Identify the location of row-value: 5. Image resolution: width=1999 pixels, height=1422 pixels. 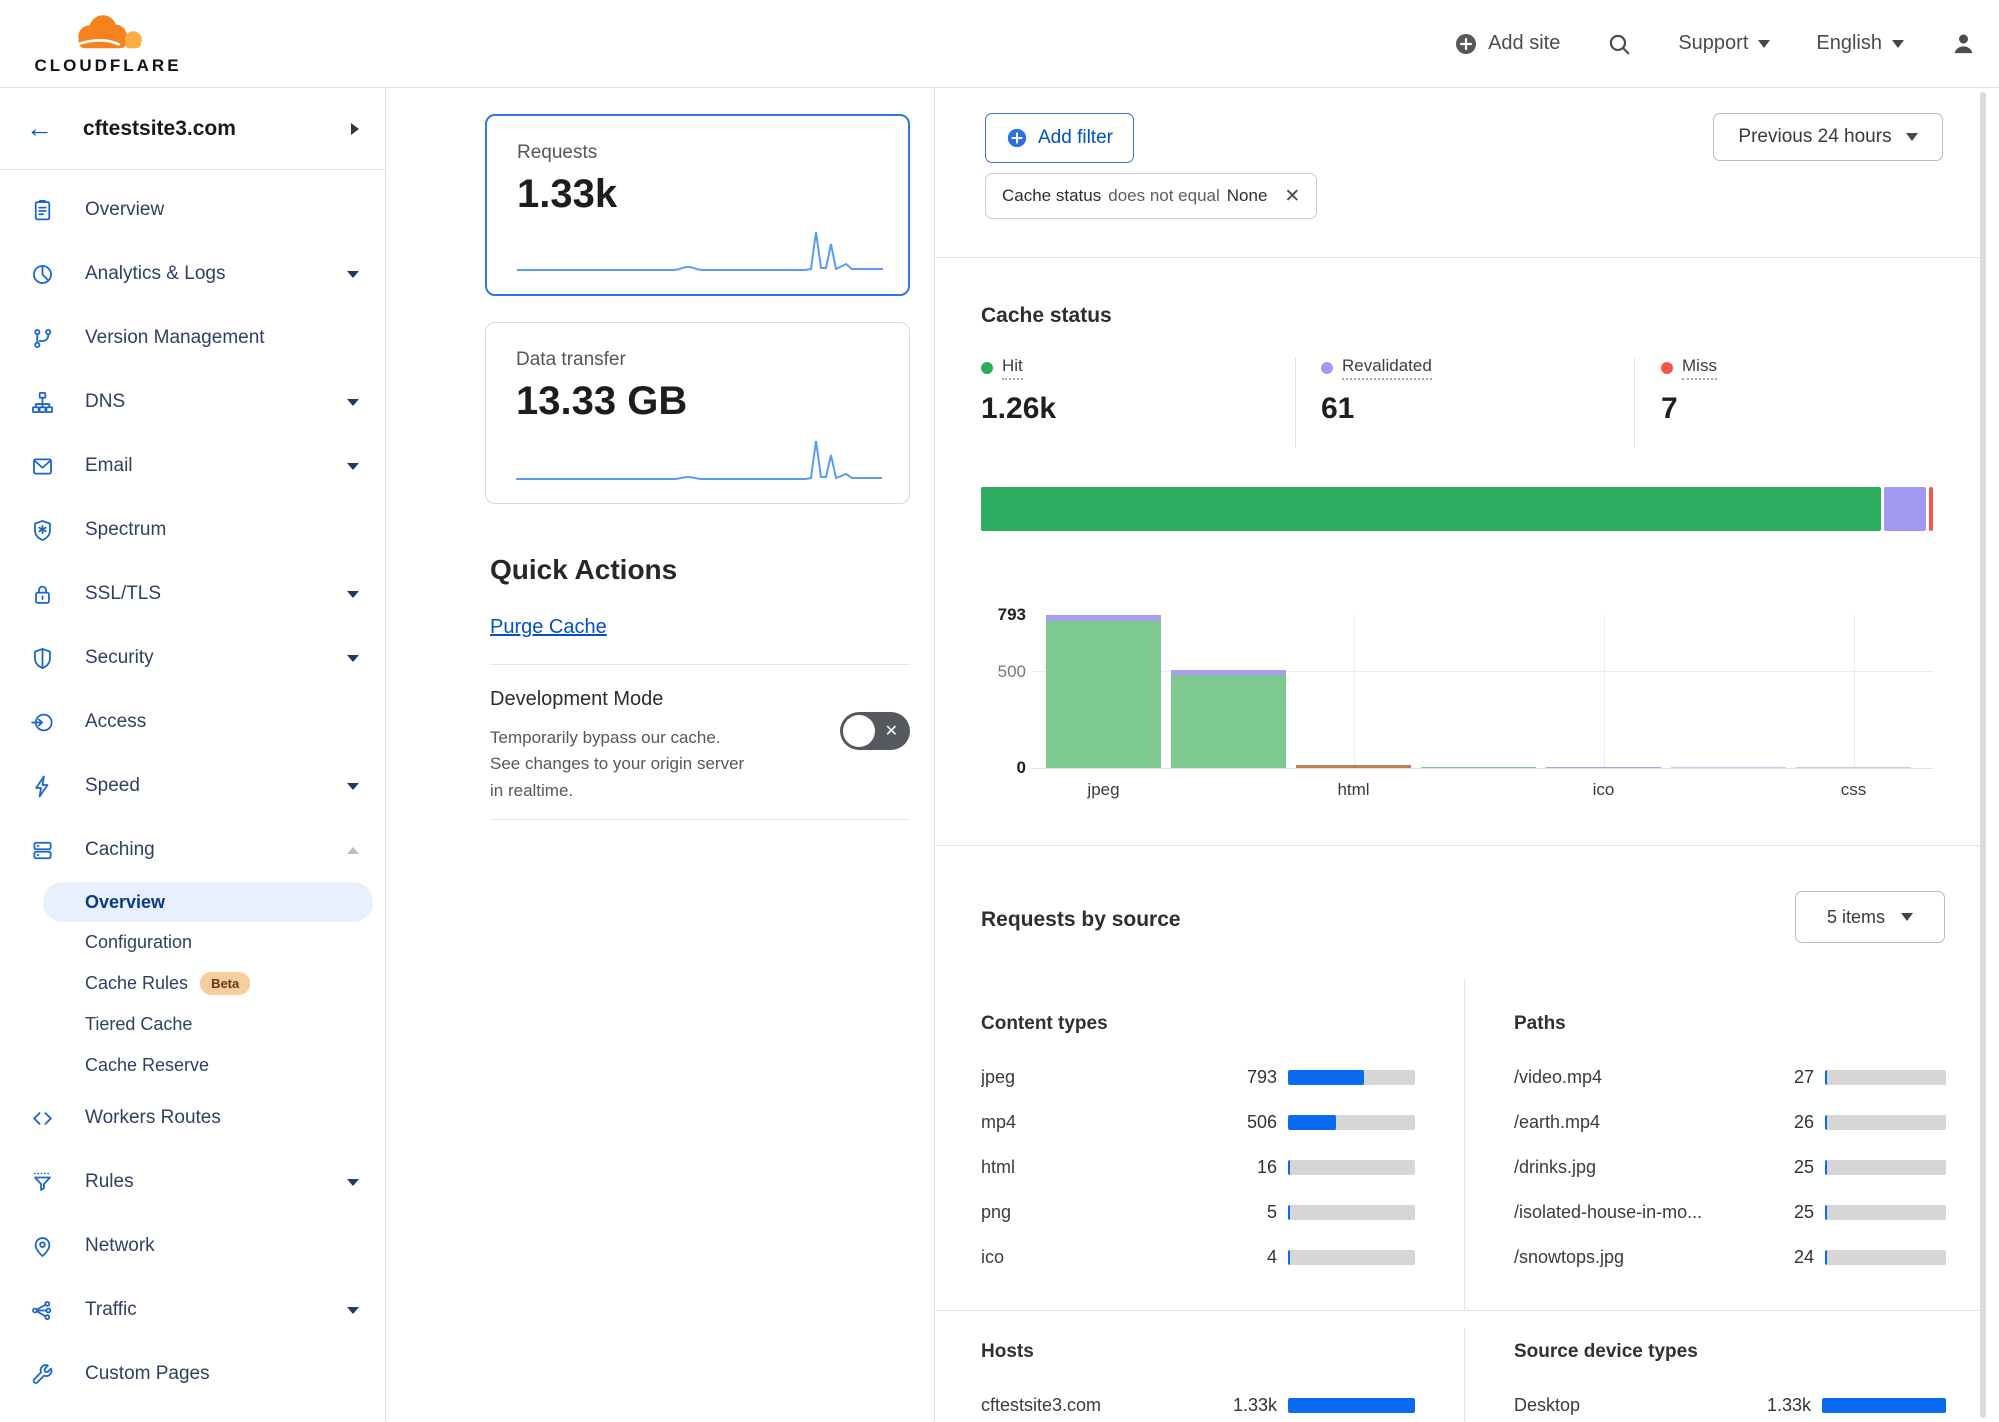
(1271, 1212).